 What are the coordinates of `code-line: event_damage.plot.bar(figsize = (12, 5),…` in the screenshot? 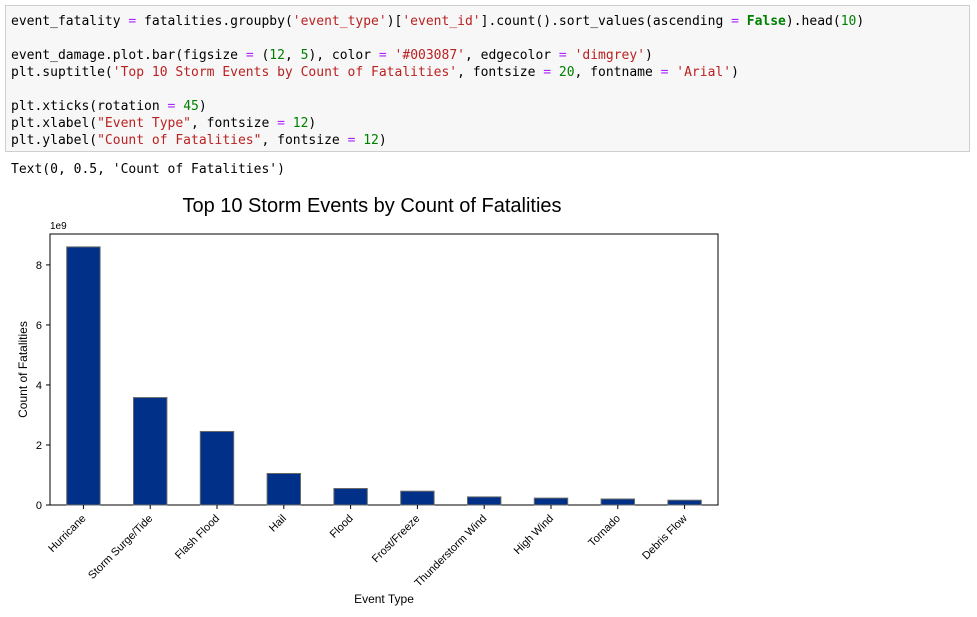 It's located at (332, 55).